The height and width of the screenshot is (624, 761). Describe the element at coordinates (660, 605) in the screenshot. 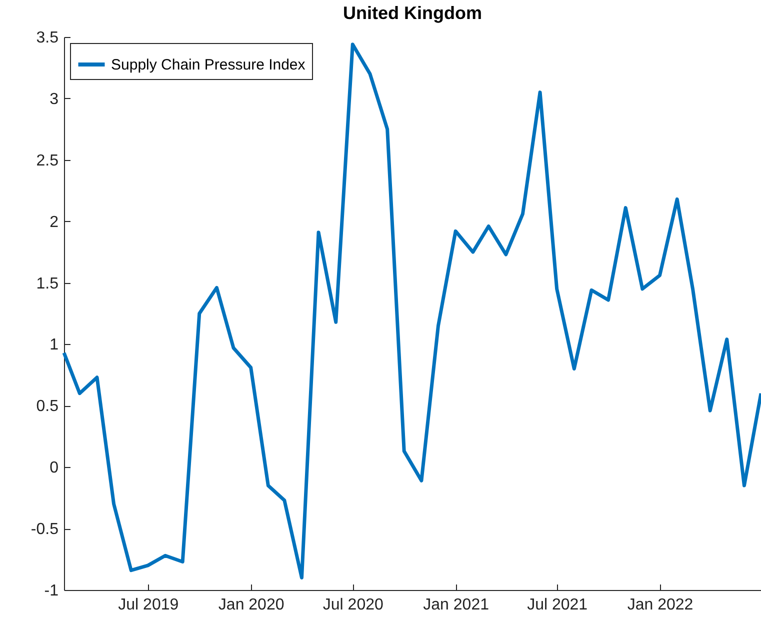

I see `x-tick-label: Jan 2022` at that location.